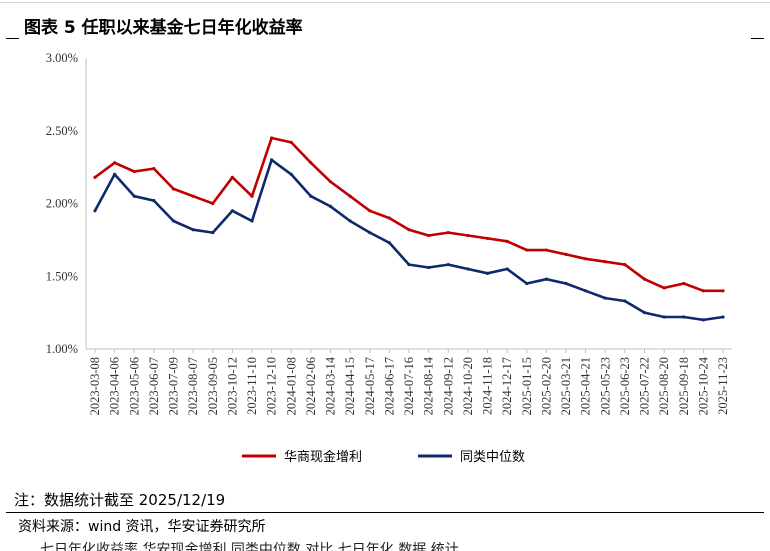 The width and height of the screenshot is (770, 551). I want to click on x-tick-label: 2023-03-08, so click(95, 386).